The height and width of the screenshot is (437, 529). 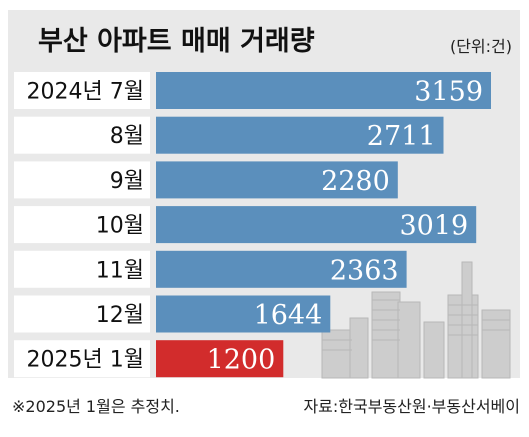 What do you see at coordinates (85, 360) in the screenshot?
I see `category-label: 2025년 1월` at bounding box center [85, 360].